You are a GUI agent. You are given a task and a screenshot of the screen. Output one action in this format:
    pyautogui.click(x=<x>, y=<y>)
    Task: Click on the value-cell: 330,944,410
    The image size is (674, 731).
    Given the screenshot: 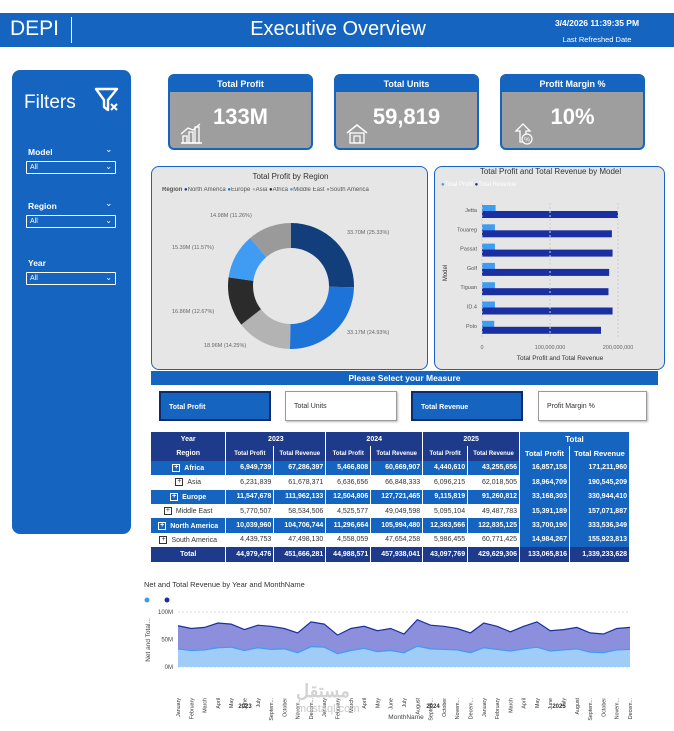 What is the action you would take?
    pyautogui.click(x=600, y=496)
    